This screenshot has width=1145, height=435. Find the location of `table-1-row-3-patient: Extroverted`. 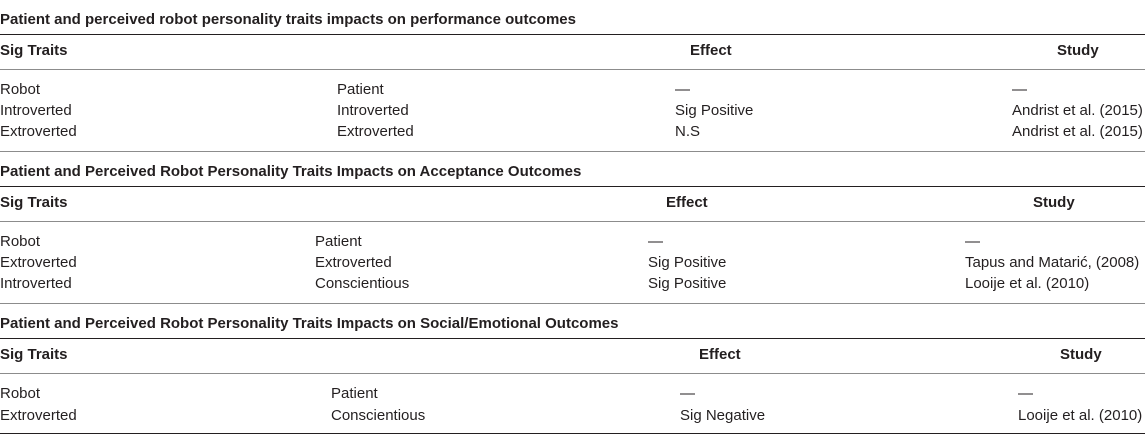

table-1-row-3-patient: Extroverted is located at coordinates (375, 131).